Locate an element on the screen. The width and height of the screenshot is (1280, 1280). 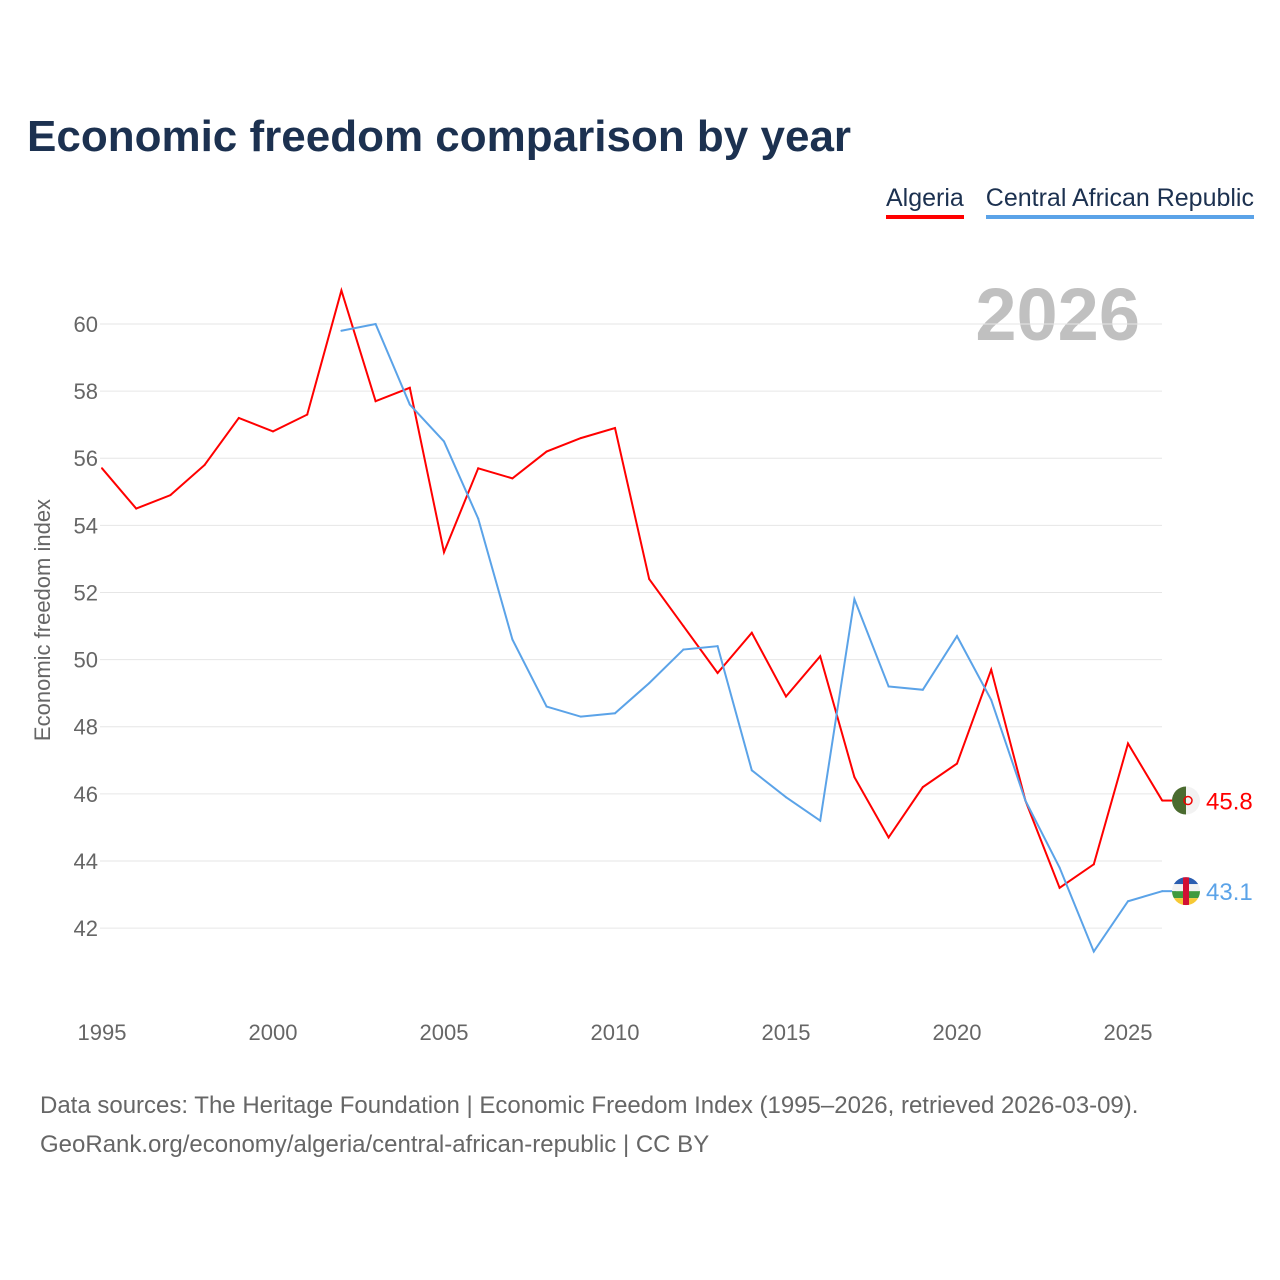
y-tick-label: 44 is located at coordinates (86, 861).